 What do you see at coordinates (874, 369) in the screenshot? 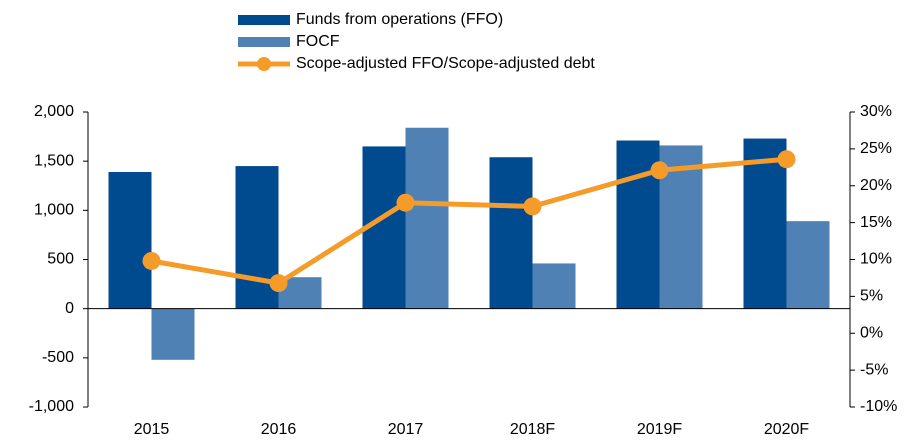
I see `y2-tick-label: -5%` at bounding box center [874, 369].